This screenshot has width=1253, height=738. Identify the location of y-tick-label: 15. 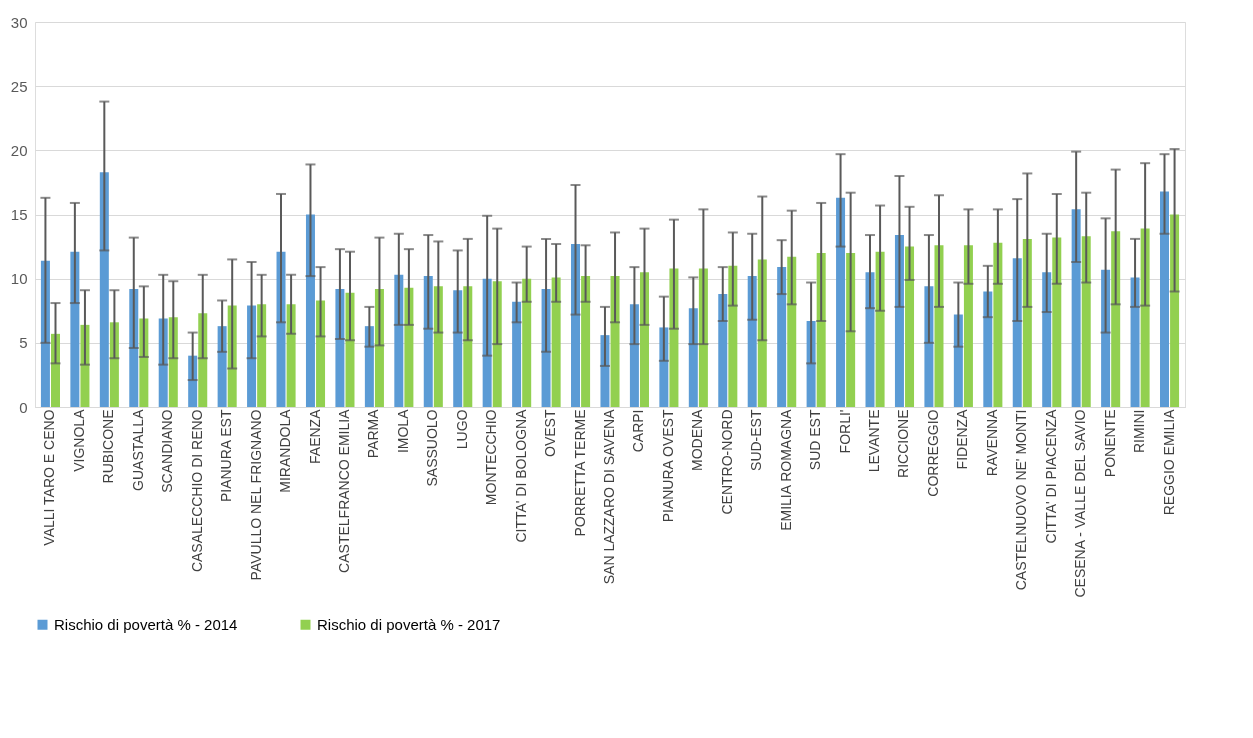
(19, 214).